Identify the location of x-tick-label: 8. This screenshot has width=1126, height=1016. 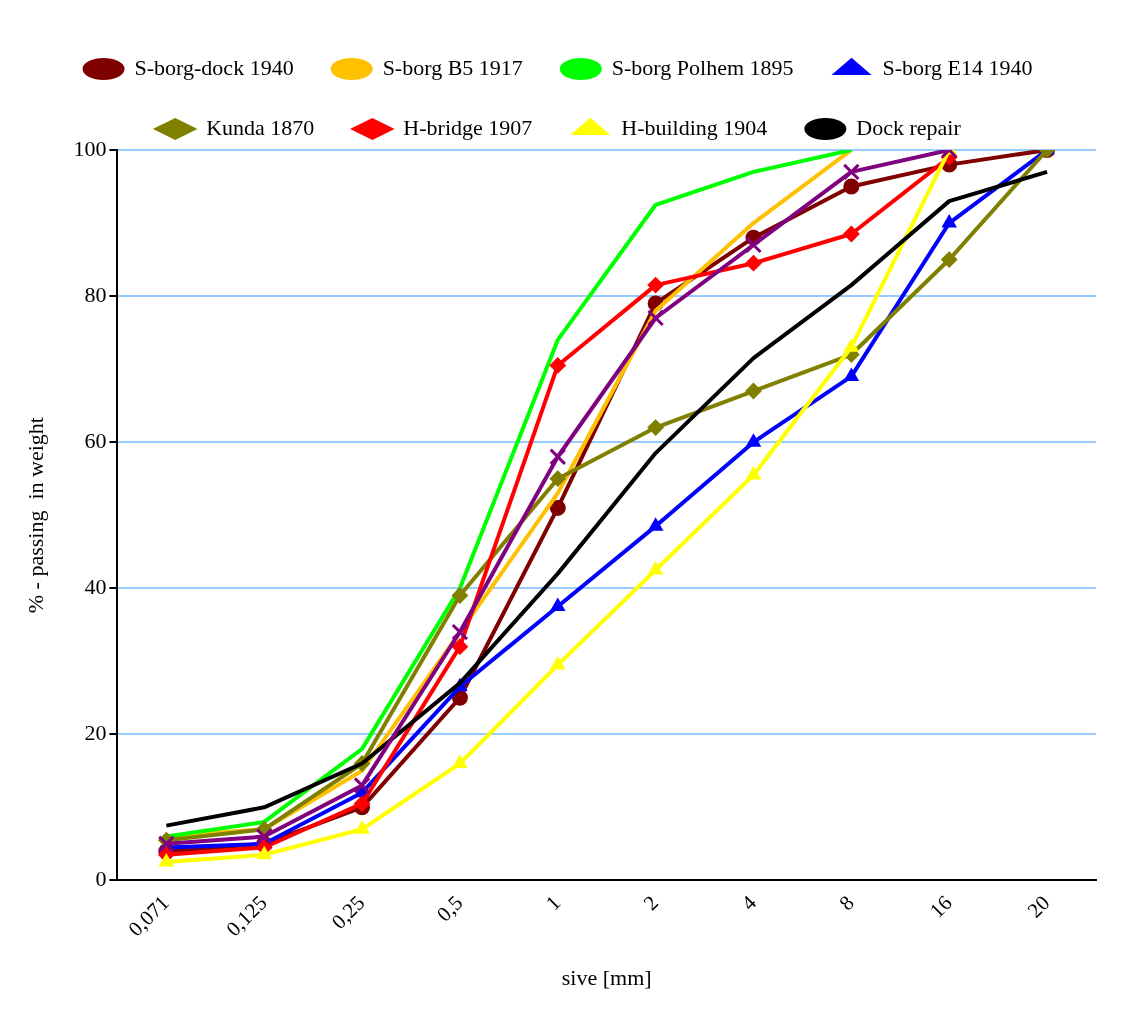
(846, 903).